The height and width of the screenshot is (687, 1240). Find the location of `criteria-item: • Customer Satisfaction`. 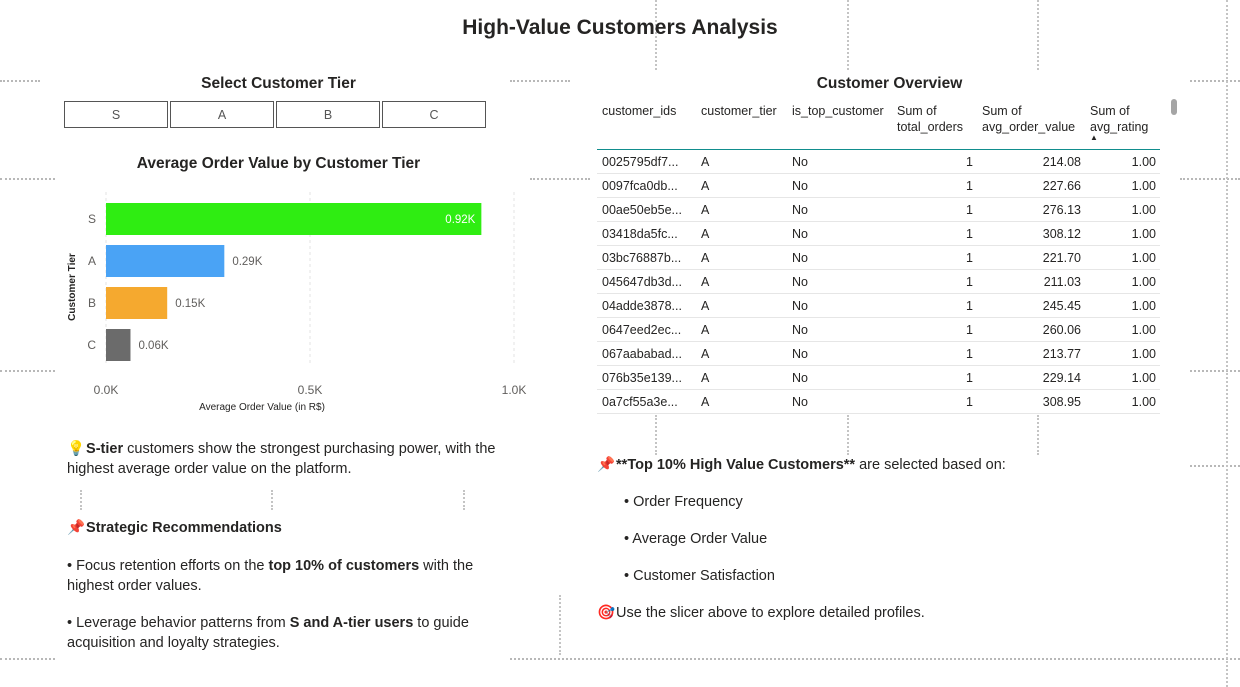

criteria-item: • Customer Satisfaction is located at coordinates (699, 576).